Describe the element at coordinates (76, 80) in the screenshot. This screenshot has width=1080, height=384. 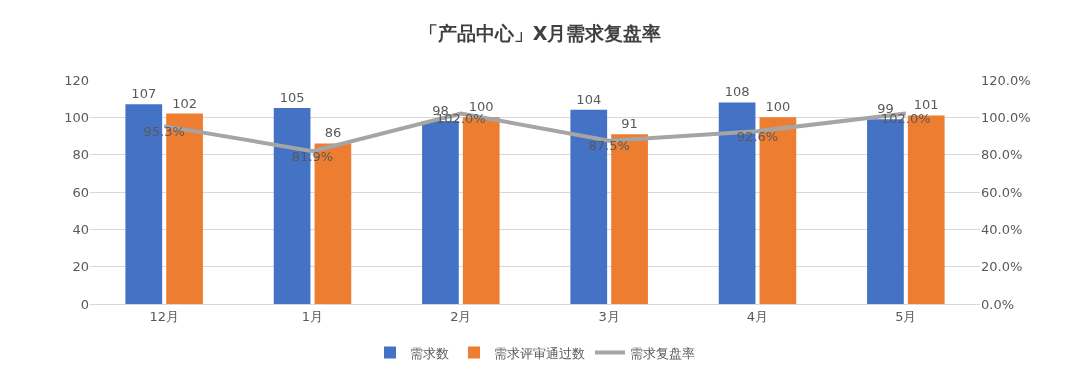
I see `y-tick-label: 120` at that location.